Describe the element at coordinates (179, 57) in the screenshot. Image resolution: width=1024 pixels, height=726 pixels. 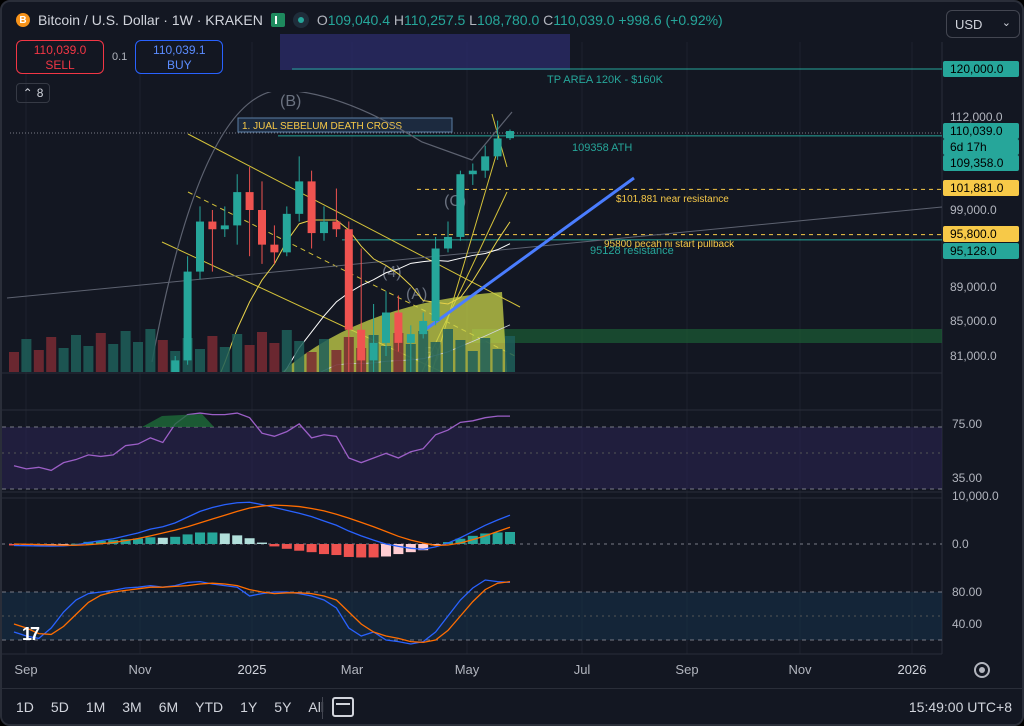
I see `buy-button: 110,039.1 BUY` at that location.